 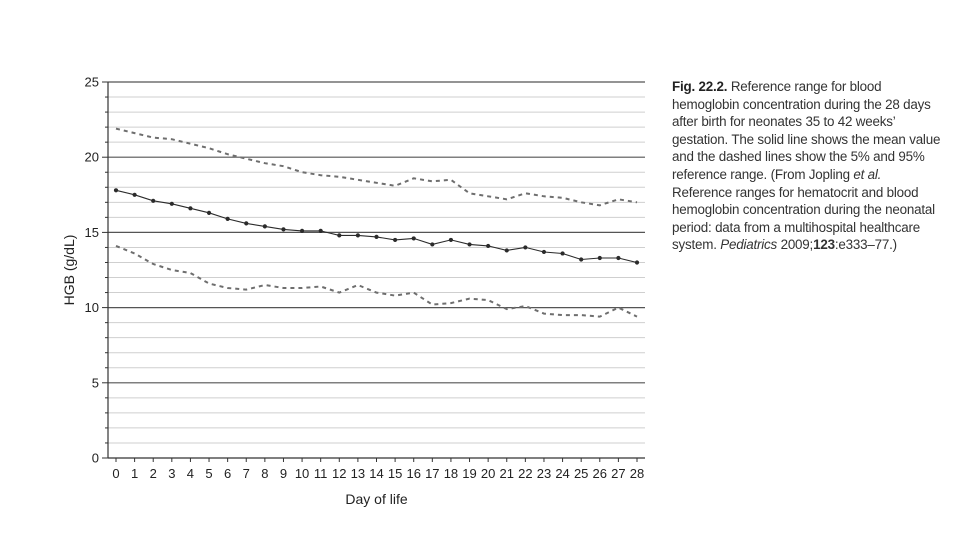 What do you see at coordinates (92, 232) in the screenshot?
I see `y-tick-label: 15` at bounding box center [92, 232].